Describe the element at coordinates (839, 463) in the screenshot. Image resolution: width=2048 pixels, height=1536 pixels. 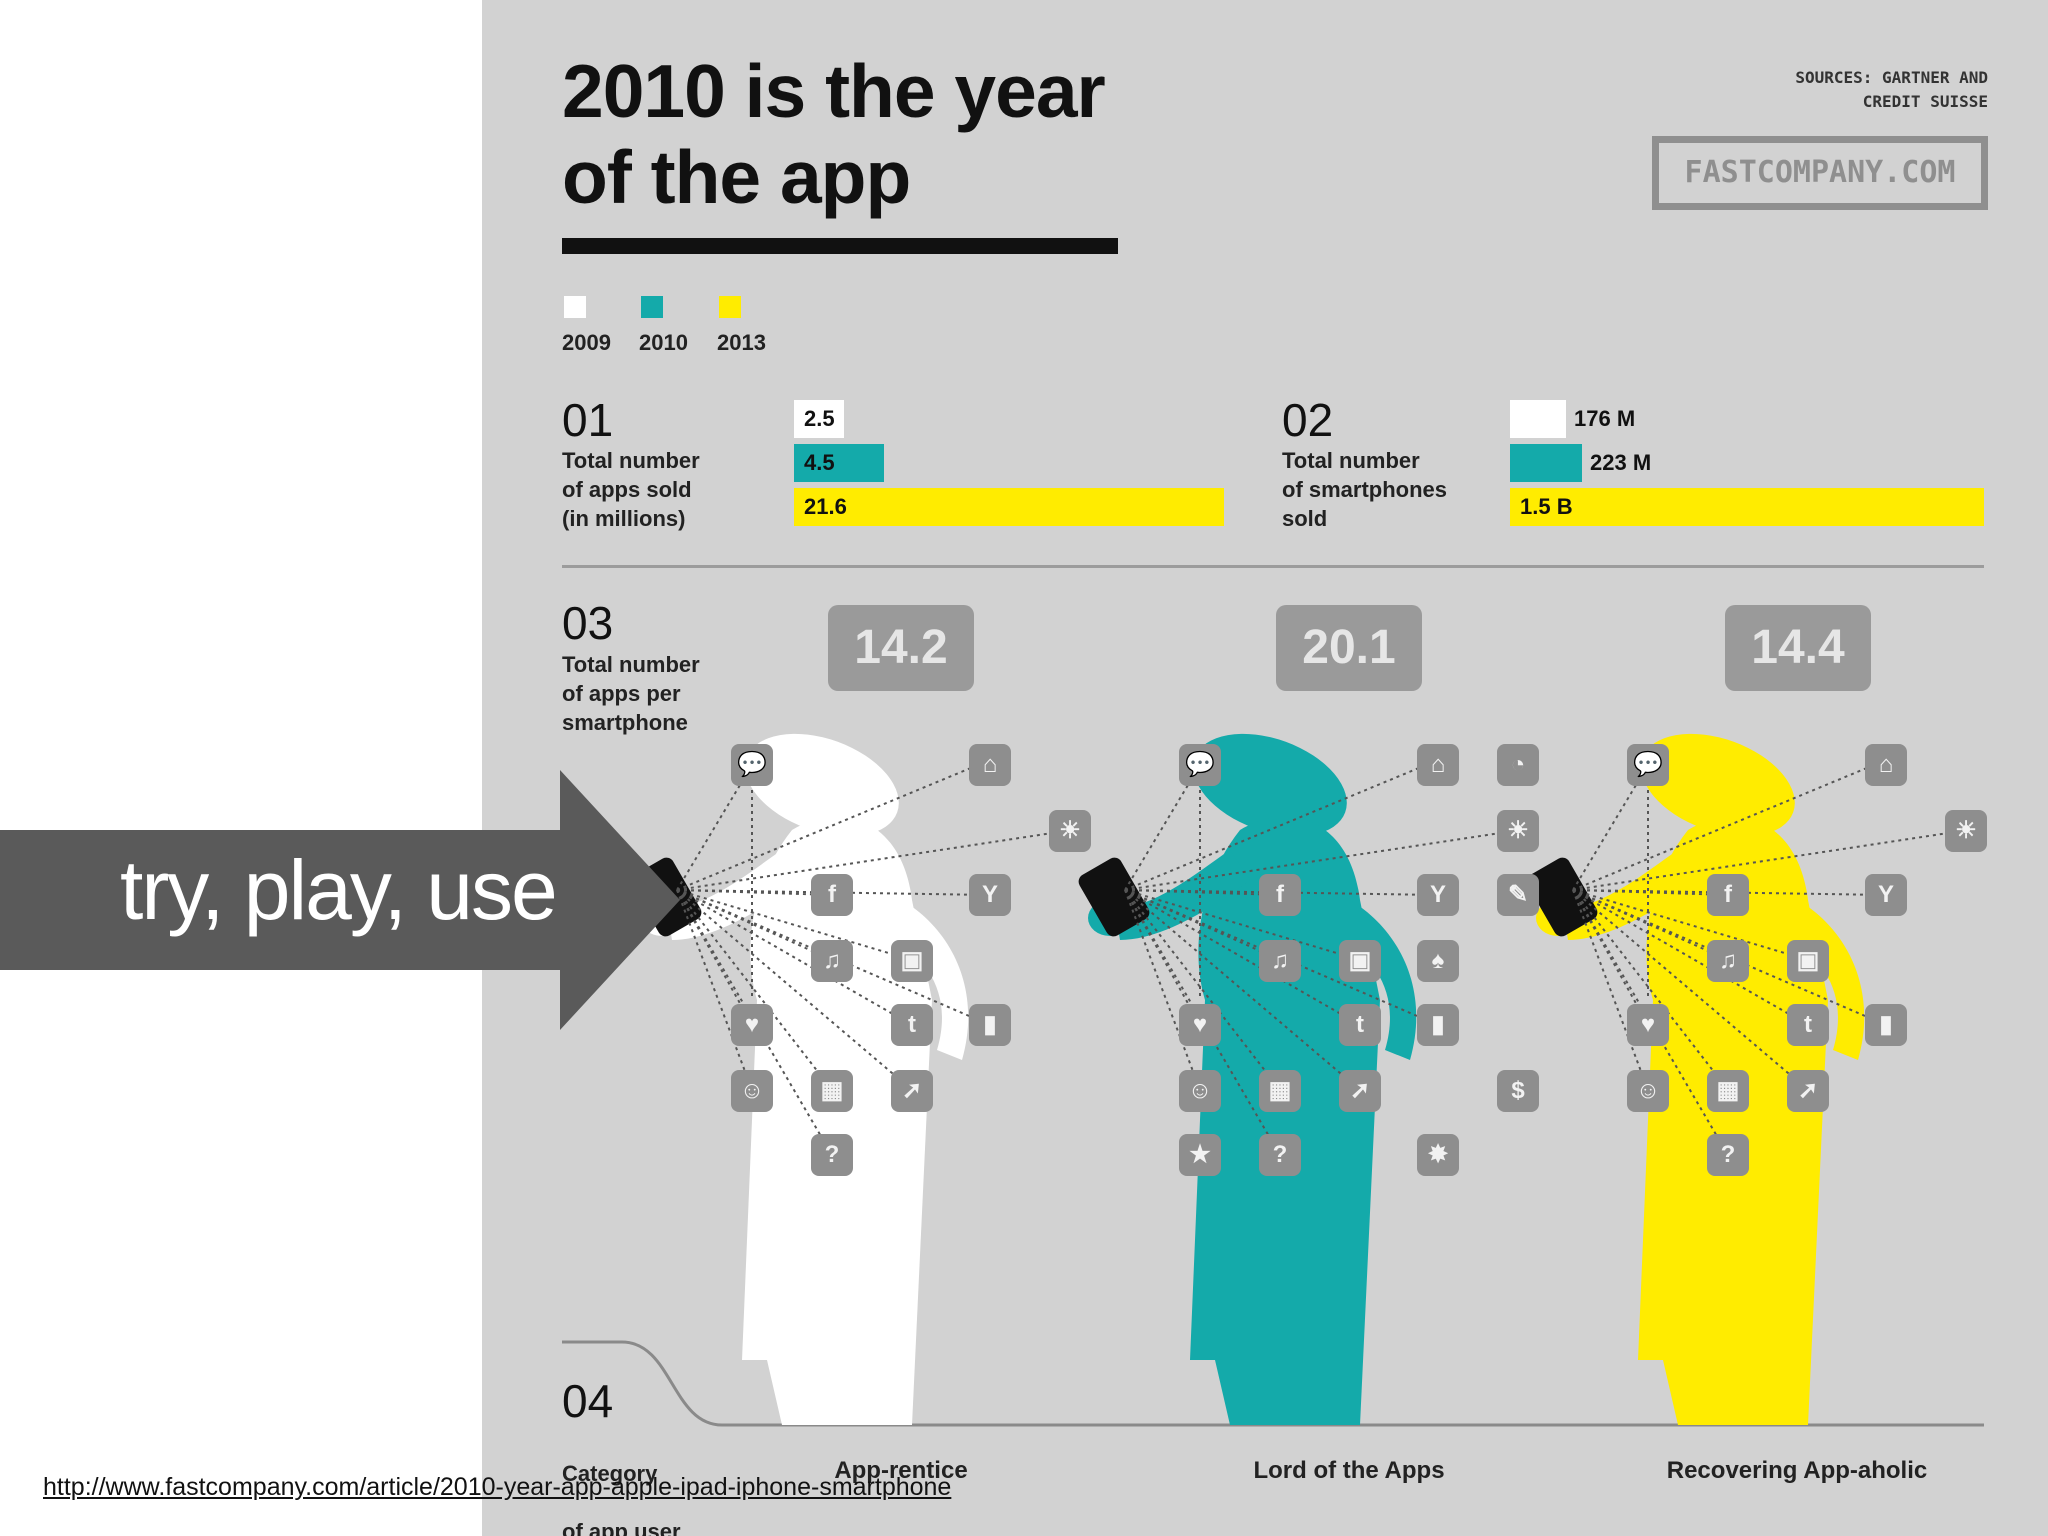
I see `apps-sold-bar-2010` at that location.